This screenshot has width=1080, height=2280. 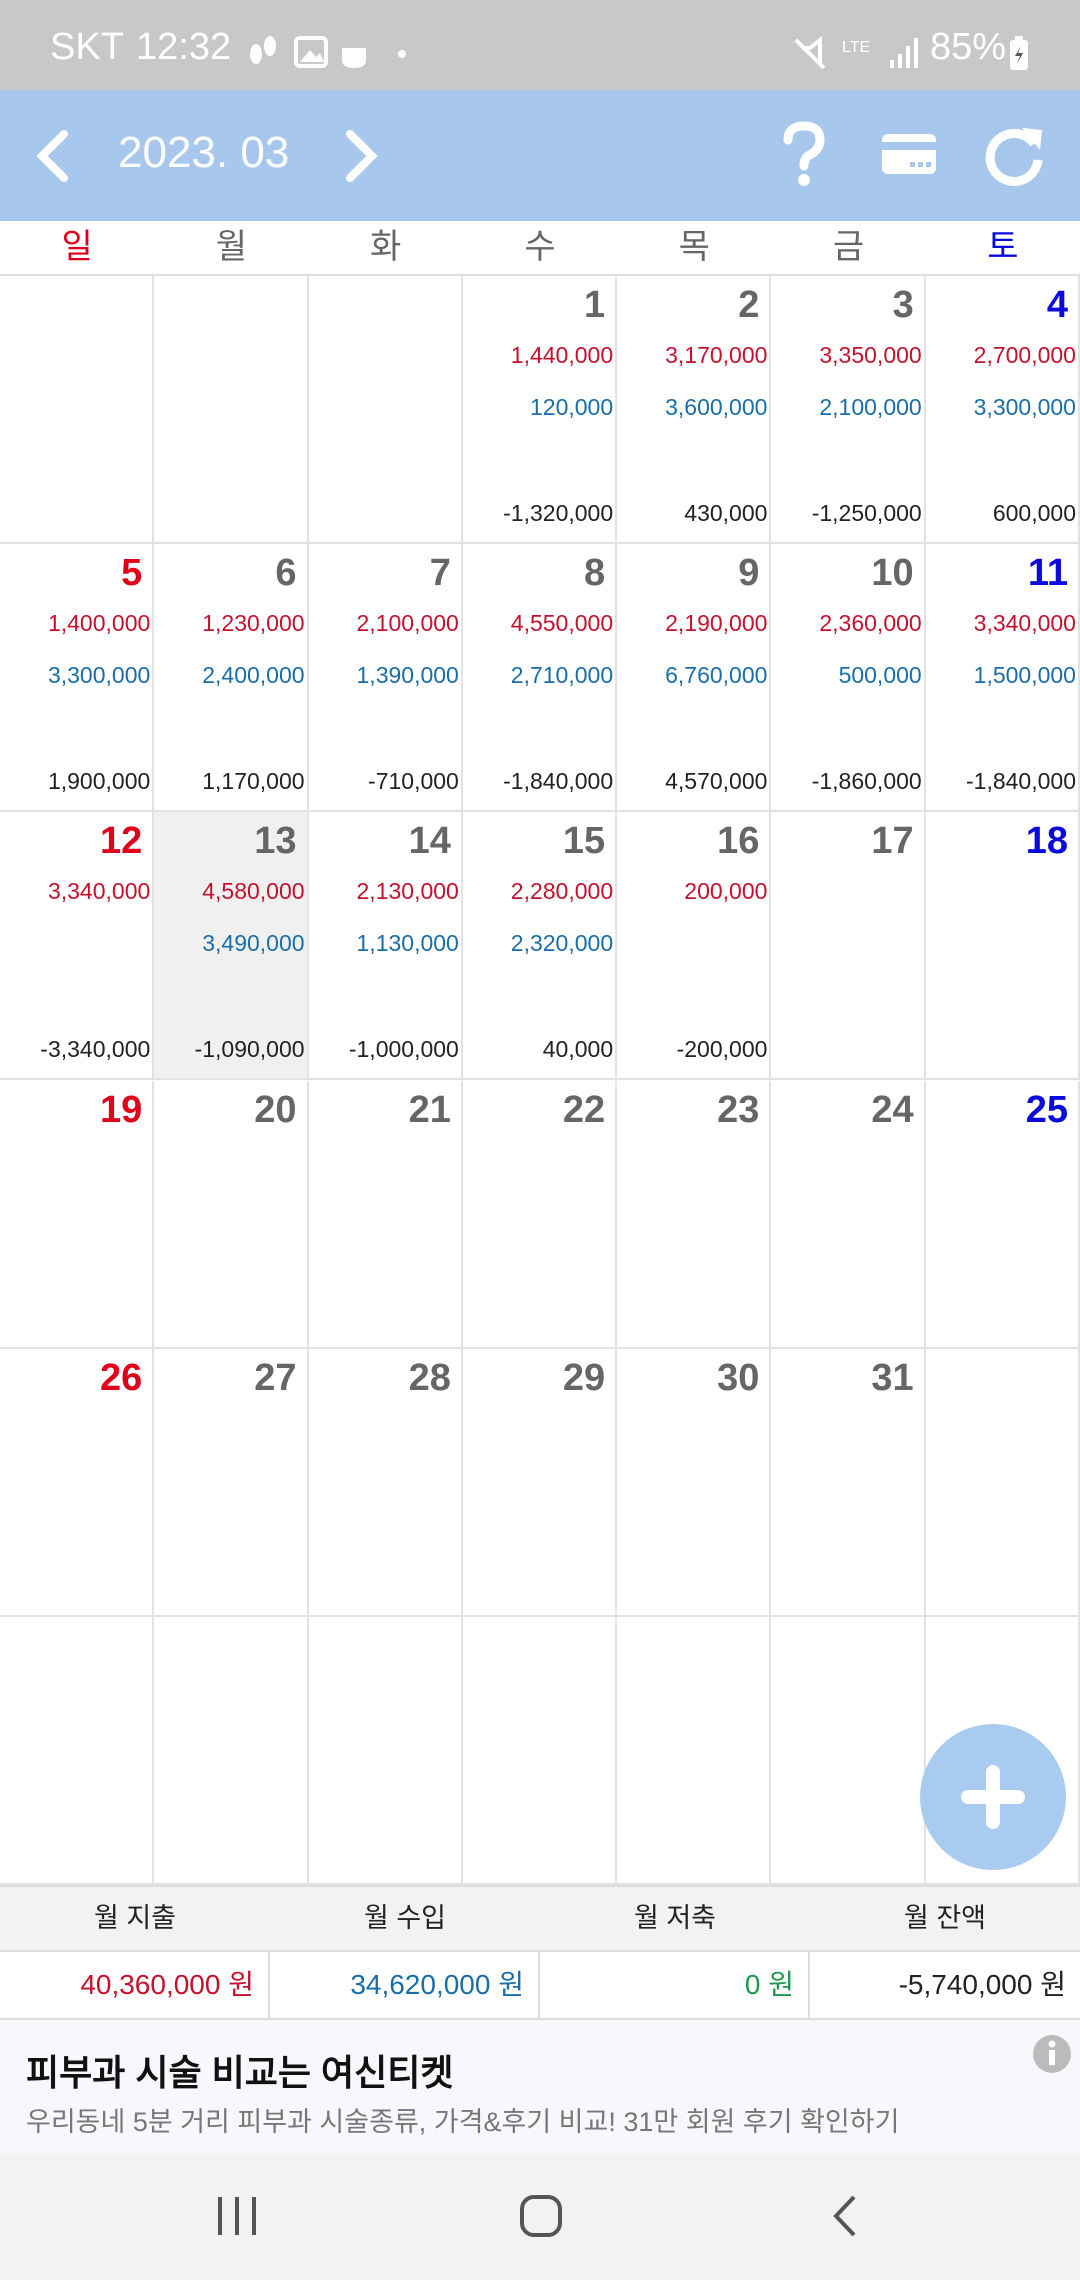 I want to click on summary-label: 월 저축, so click(x=675, y=1918).